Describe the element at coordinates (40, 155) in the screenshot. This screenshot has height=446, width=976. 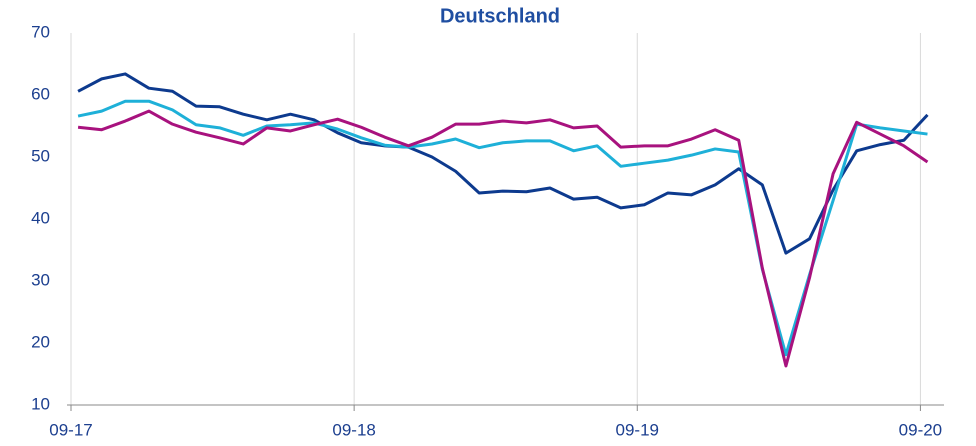
I see `y-tick-label: 50` at that location.